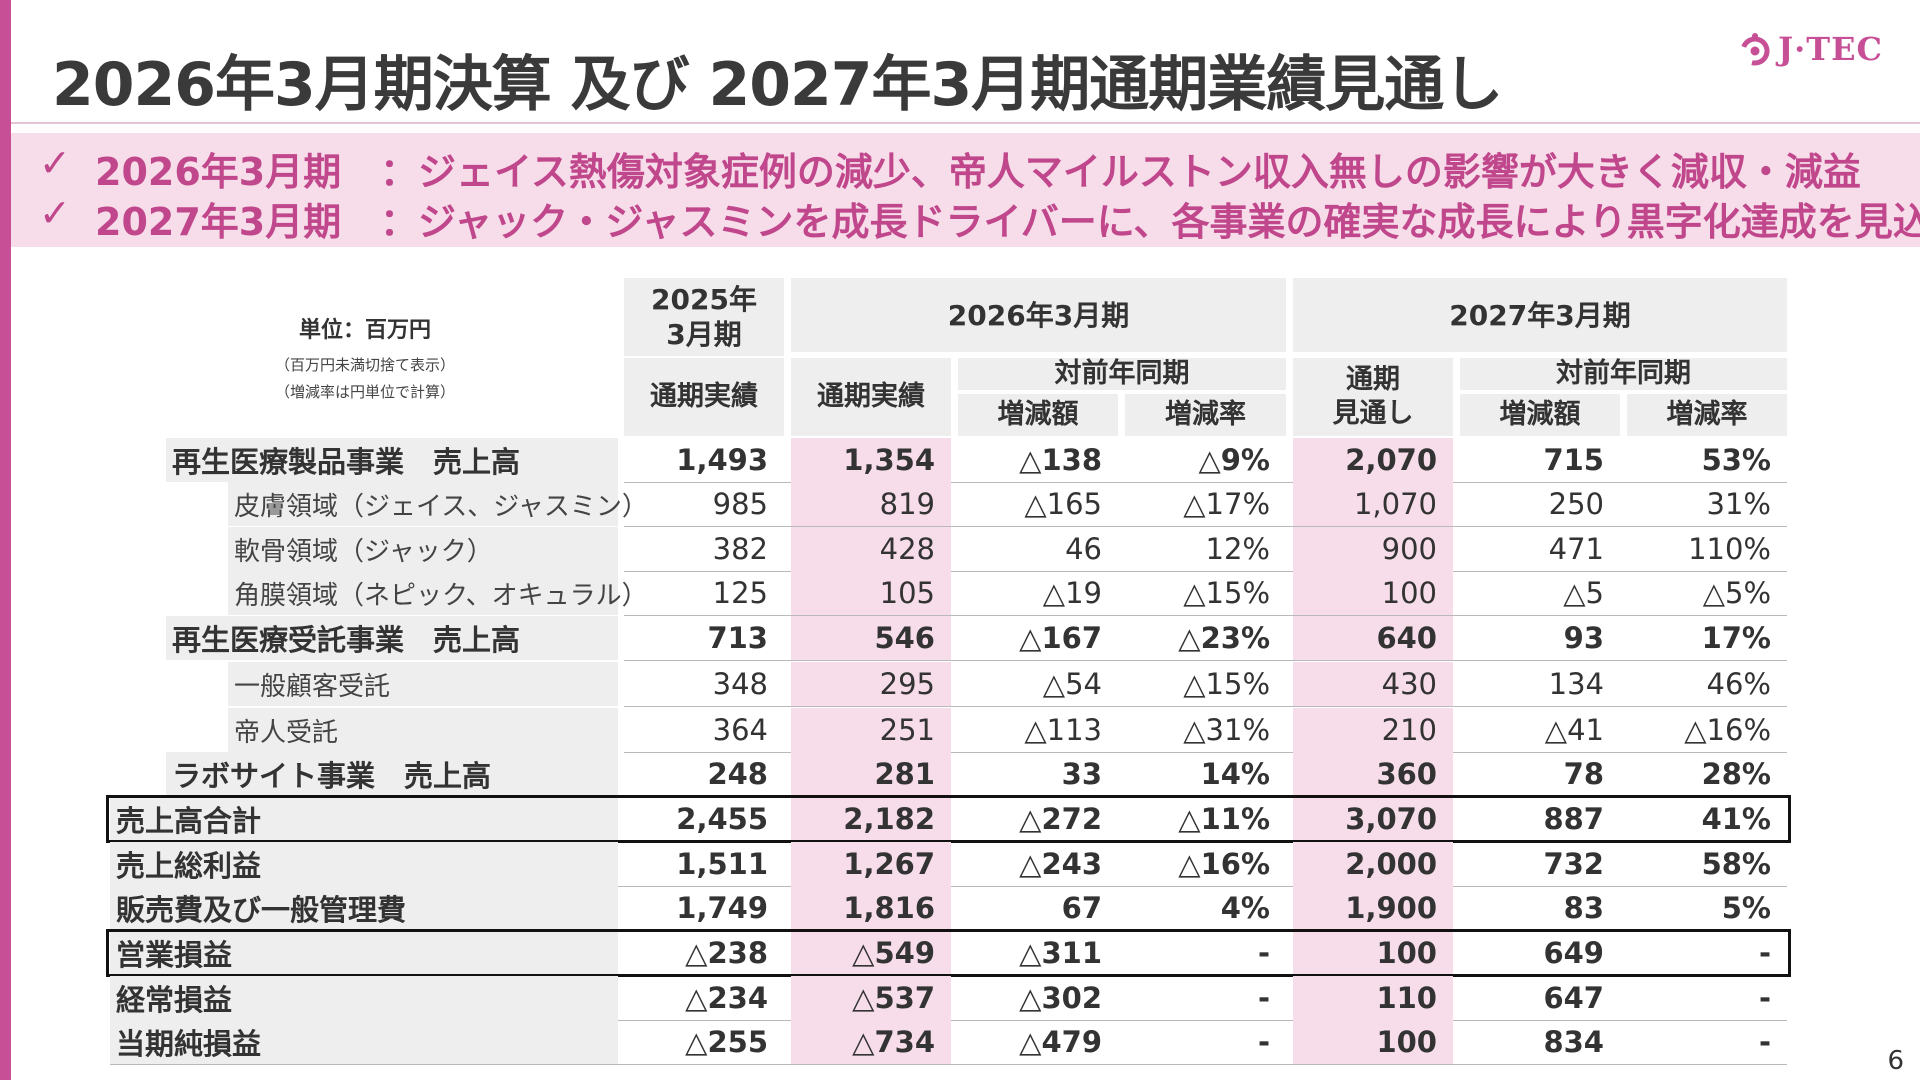  Describe the element at coordinates (722, 460) in the screenshot. I see `cell-fy2025-actual: 1,493` at that location.